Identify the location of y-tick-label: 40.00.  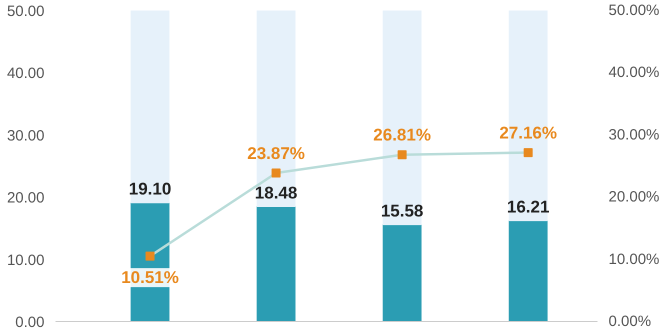
(25, 73).